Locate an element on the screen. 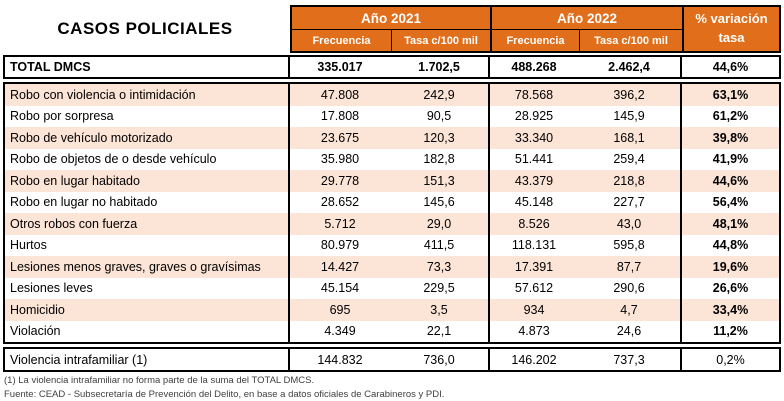 This screenshot has height=401, width=784. row-label: Otros robos con fuerza is located at coordinates (147, 224).